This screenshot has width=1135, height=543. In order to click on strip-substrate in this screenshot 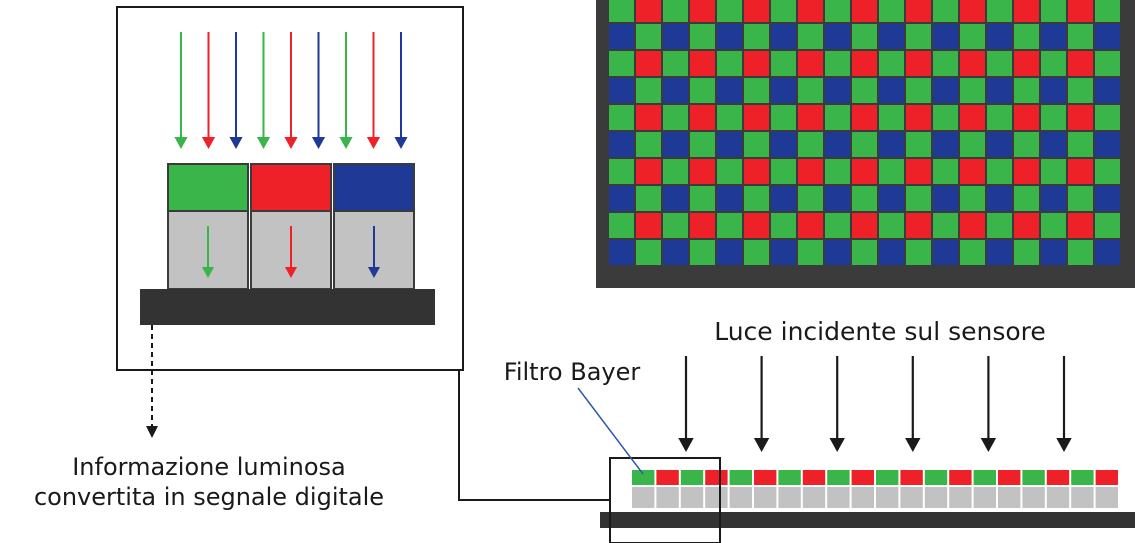, I will do `click(867, 520)`.